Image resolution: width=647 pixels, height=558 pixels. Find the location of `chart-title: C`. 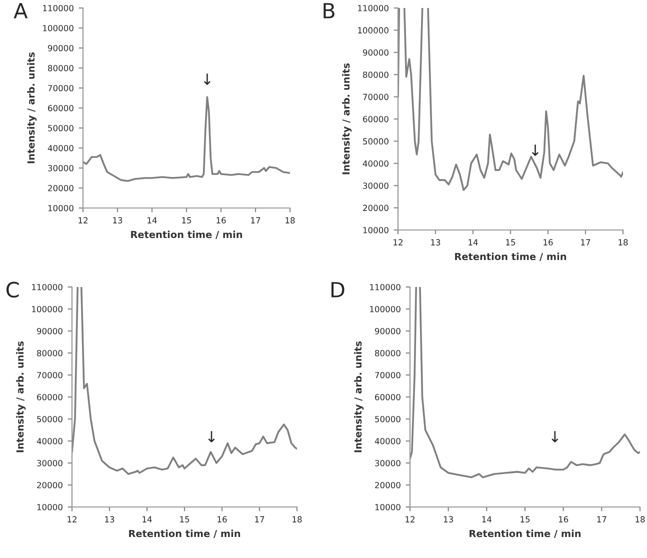

chart-title: C is located at coordinates (12, 290).